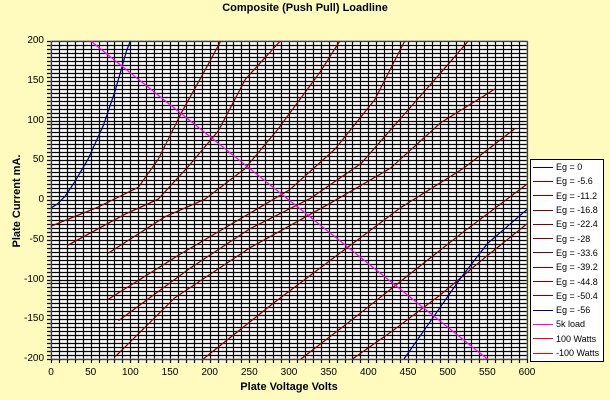 The height and width of the screenshot is (400, 610). What do you see at coordinates (447, 372) in the screenshot?
I see `x-tick-label: 500` at bounding box center [447, 372].